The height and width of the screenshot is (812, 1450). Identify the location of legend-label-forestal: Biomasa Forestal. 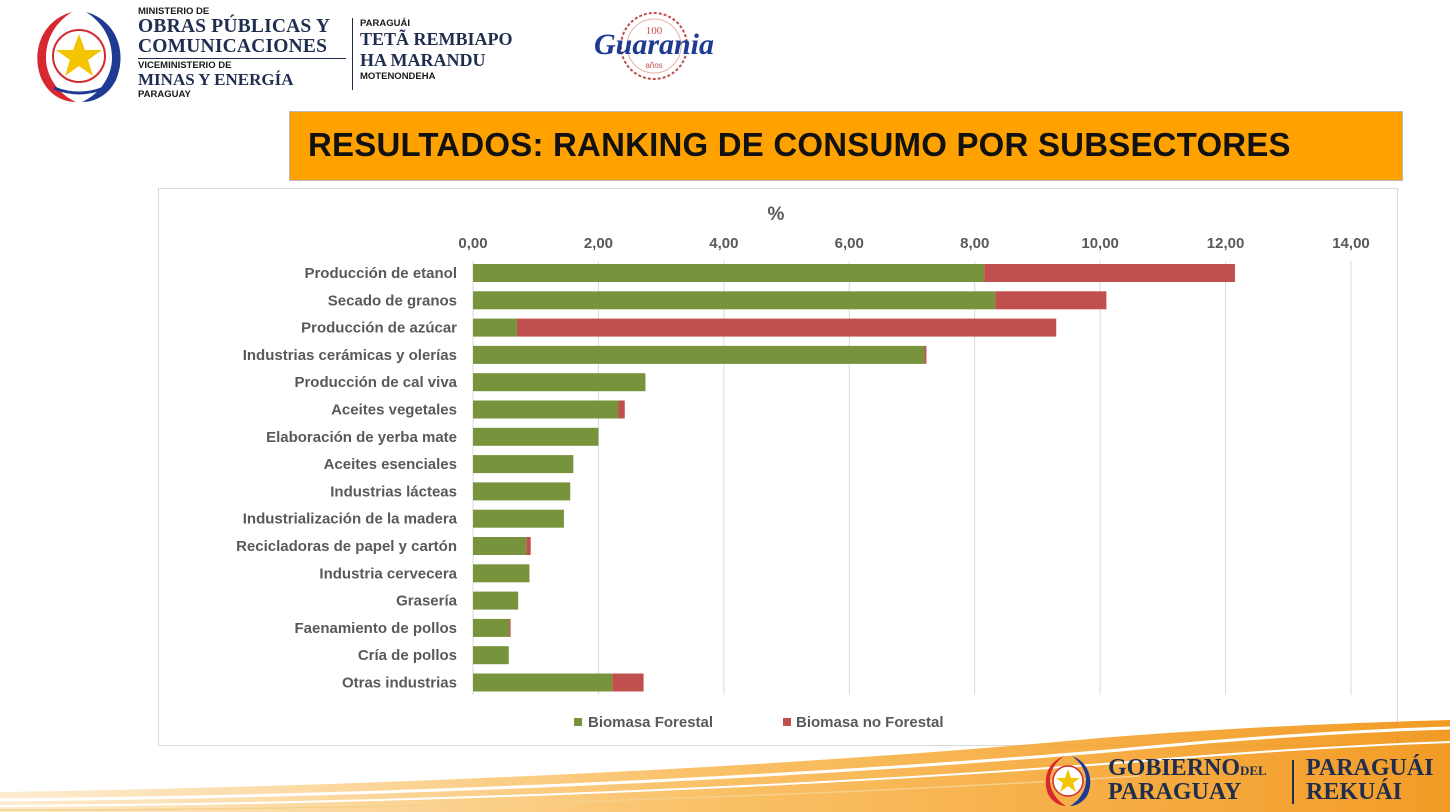
(650, 722).